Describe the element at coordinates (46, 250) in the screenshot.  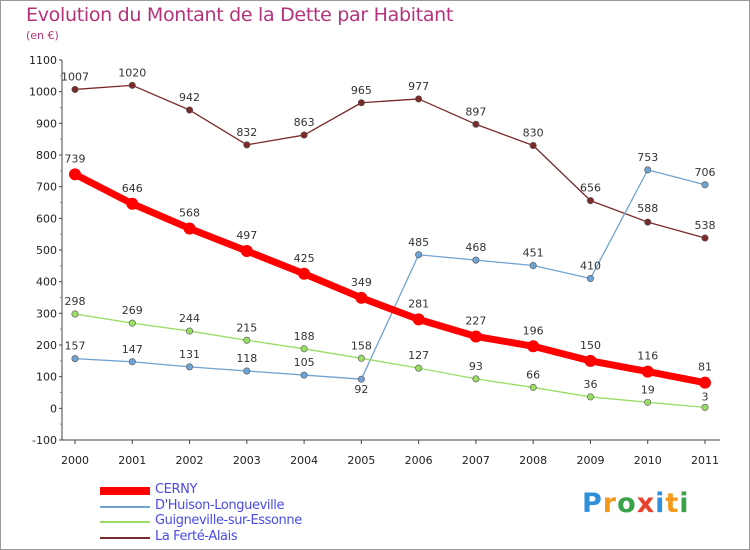
I see `y-tick-label: 500` at that location.